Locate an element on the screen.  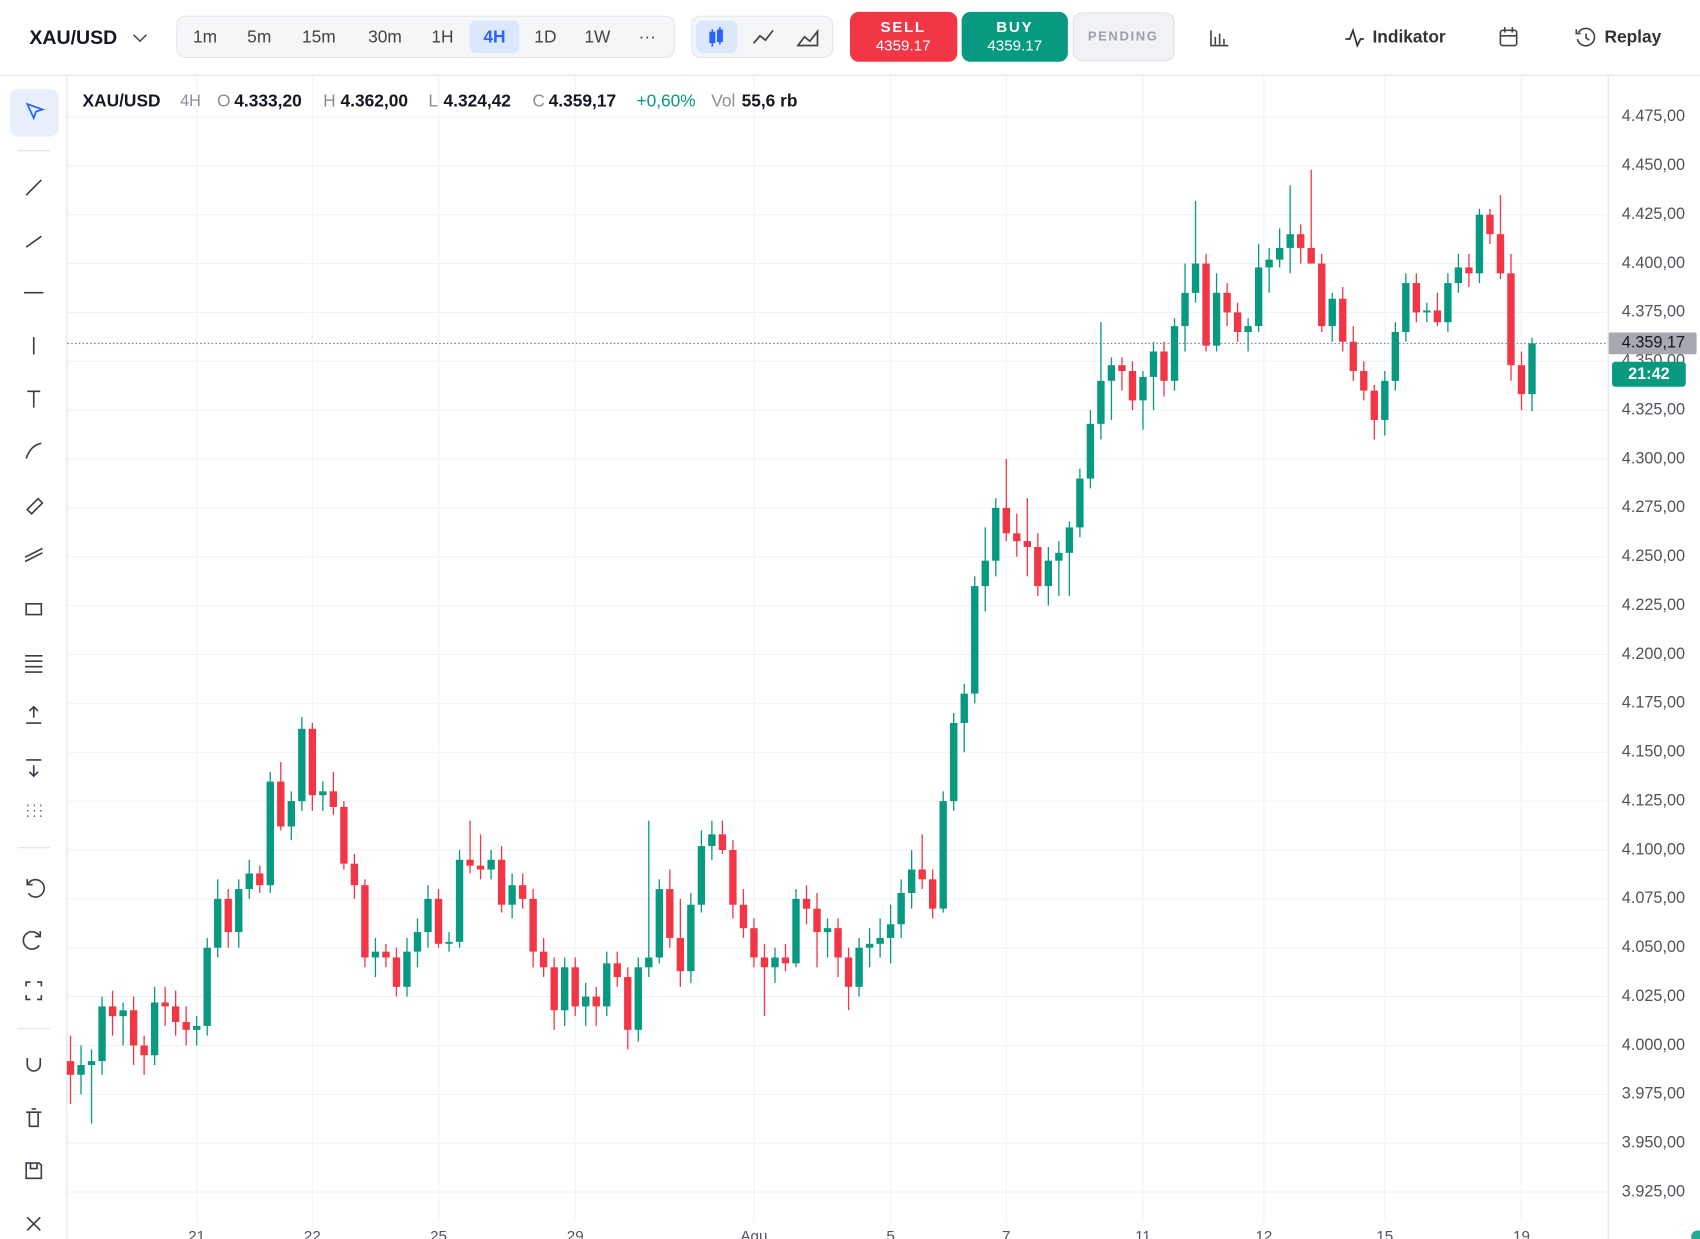
legend-volume: 55,6 rb is located at coordinates (770, 100).